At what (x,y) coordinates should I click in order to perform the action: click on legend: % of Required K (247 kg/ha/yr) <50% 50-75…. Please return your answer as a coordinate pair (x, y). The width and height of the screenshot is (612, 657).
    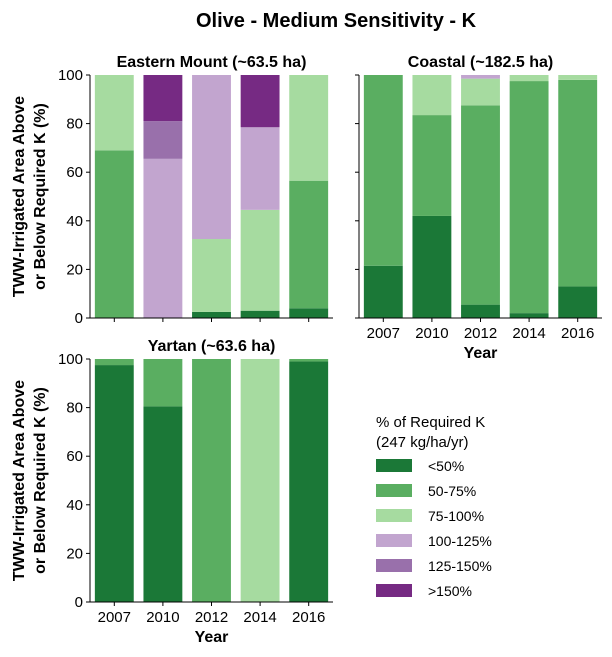
    Looking at the image, I should click on (434, 506).